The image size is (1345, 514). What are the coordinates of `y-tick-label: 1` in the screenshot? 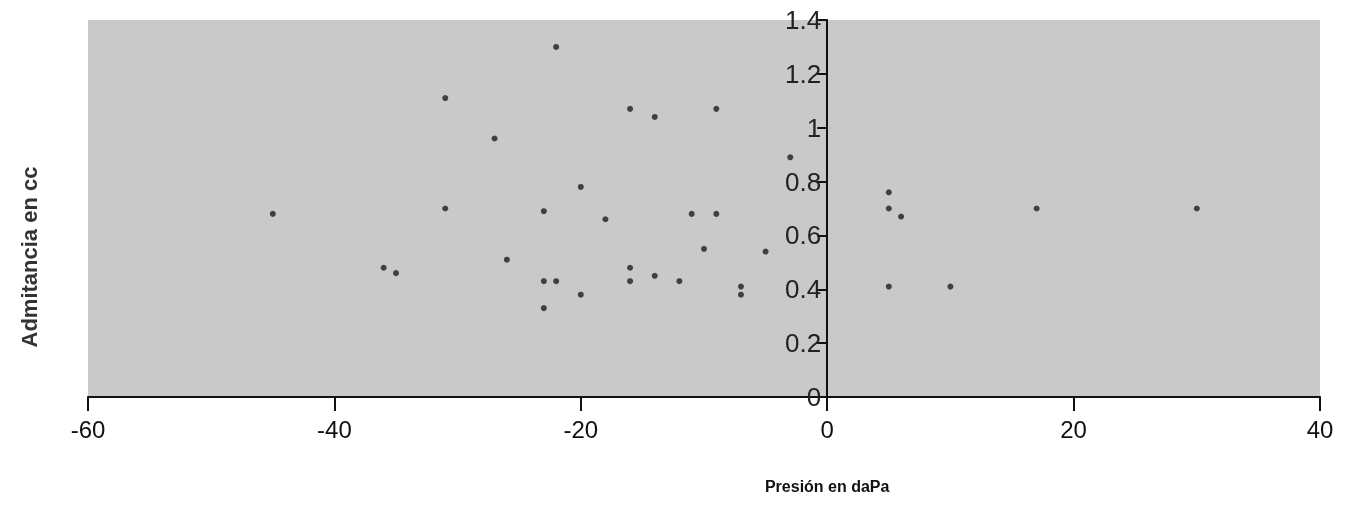 It's located at (814, 127).